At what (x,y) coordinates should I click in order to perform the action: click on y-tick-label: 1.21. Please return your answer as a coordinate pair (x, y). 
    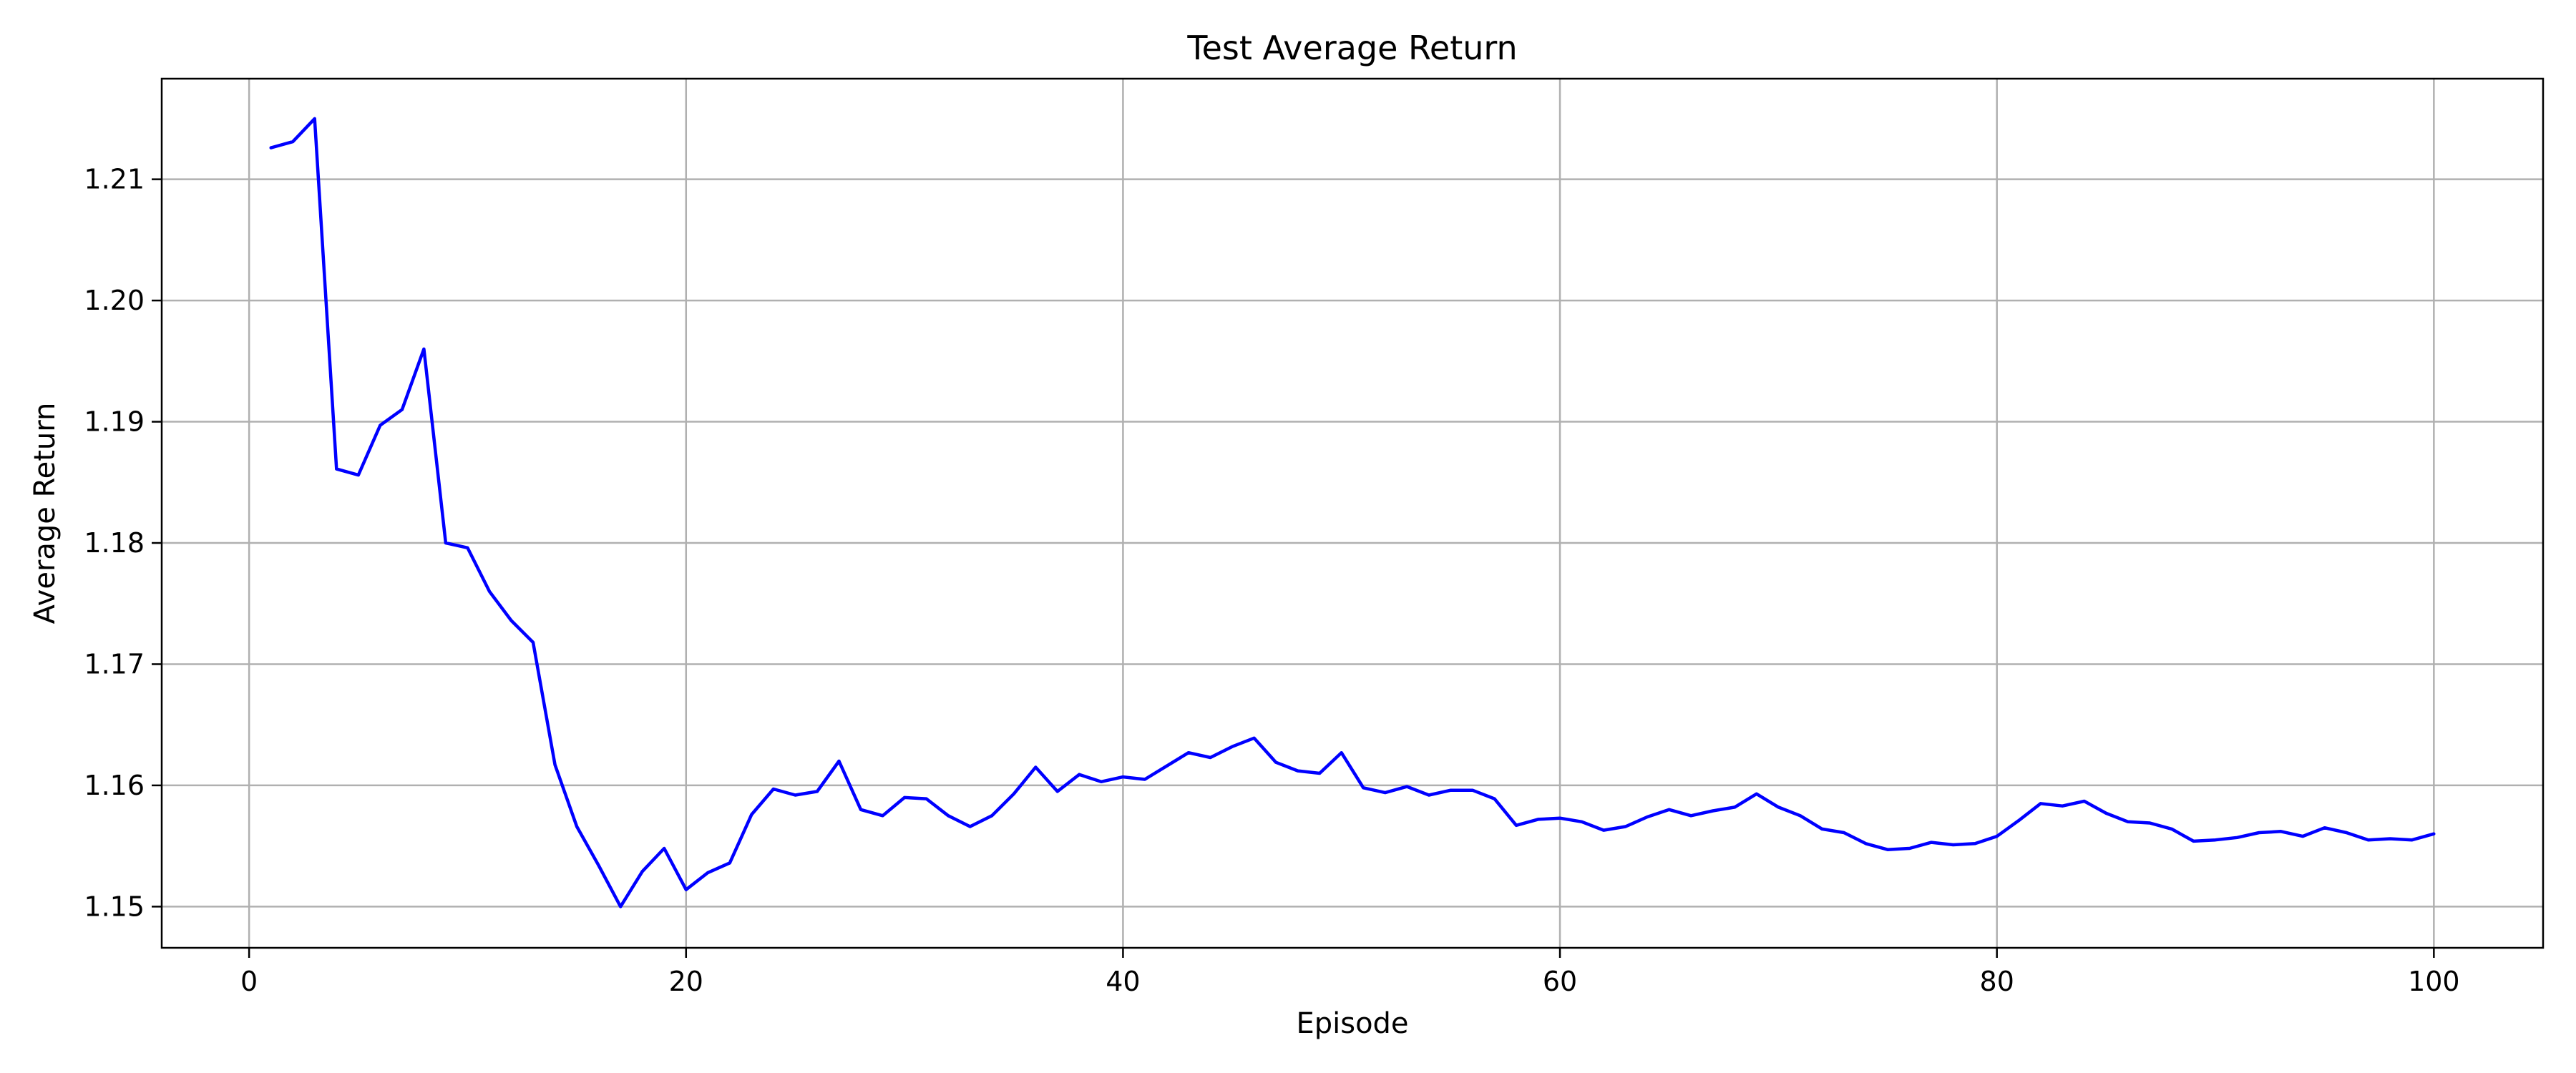
    Looking at the image, I should click on (114, 180).